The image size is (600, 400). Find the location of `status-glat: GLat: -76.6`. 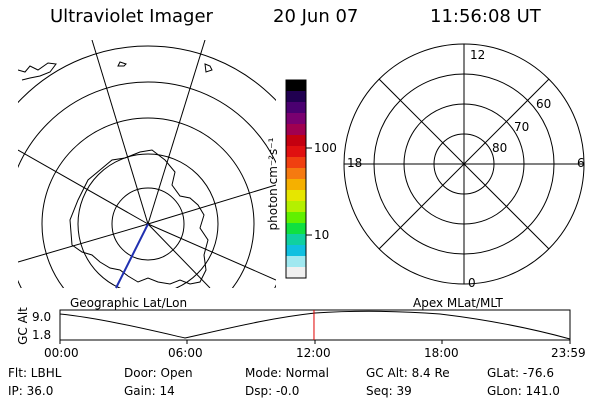

status-glat: GLat: -76.6 is located at coordinates (520, 373).